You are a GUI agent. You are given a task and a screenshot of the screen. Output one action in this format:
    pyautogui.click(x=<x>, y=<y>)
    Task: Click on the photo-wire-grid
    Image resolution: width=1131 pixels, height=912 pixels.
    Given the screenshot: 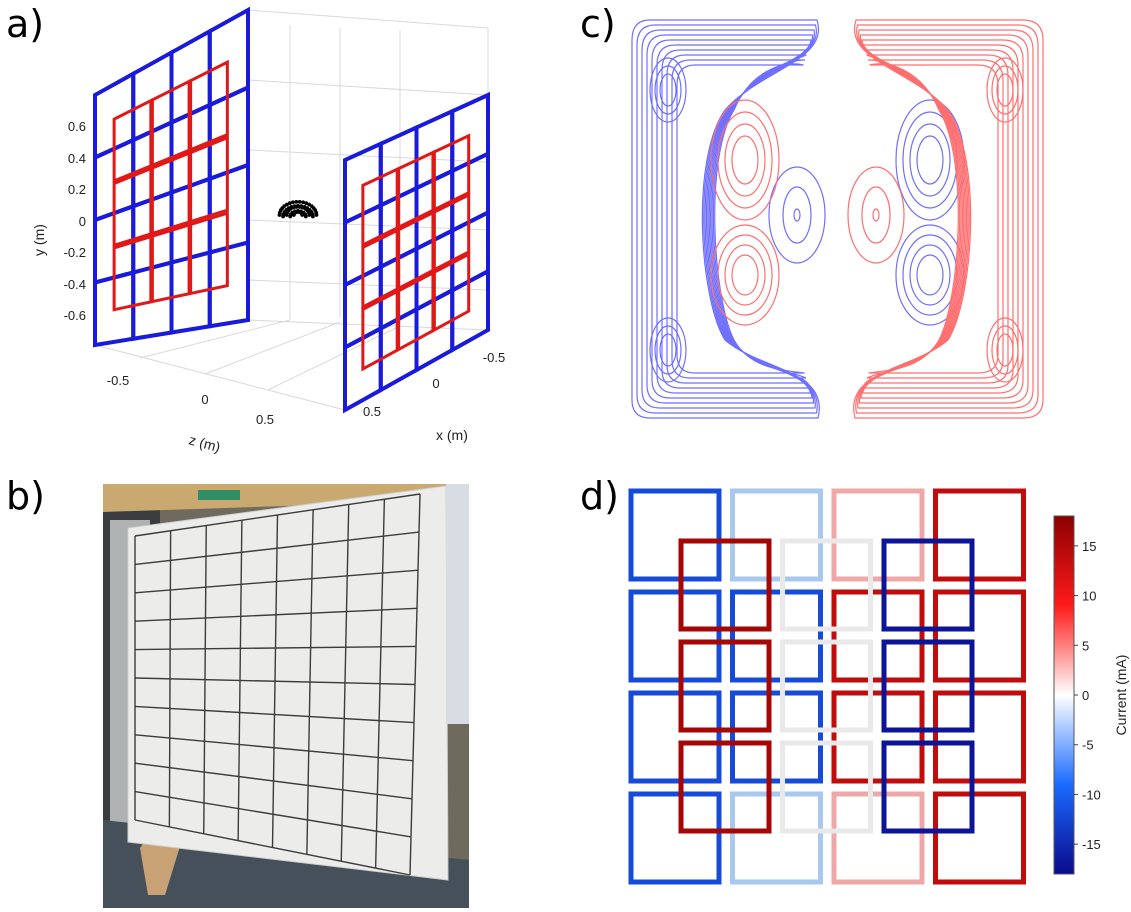 What is the action you would take?
    pyautogui.click(x=277, y=684)
    